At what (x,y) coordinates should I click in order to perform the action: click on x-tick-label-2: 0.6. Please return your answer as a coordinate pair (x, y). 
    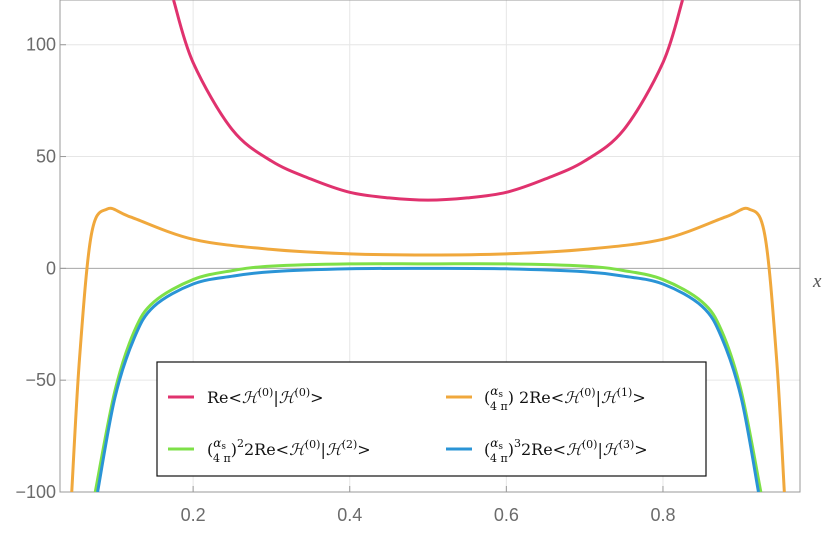
    Looking at the image, I should click on (506, 515).